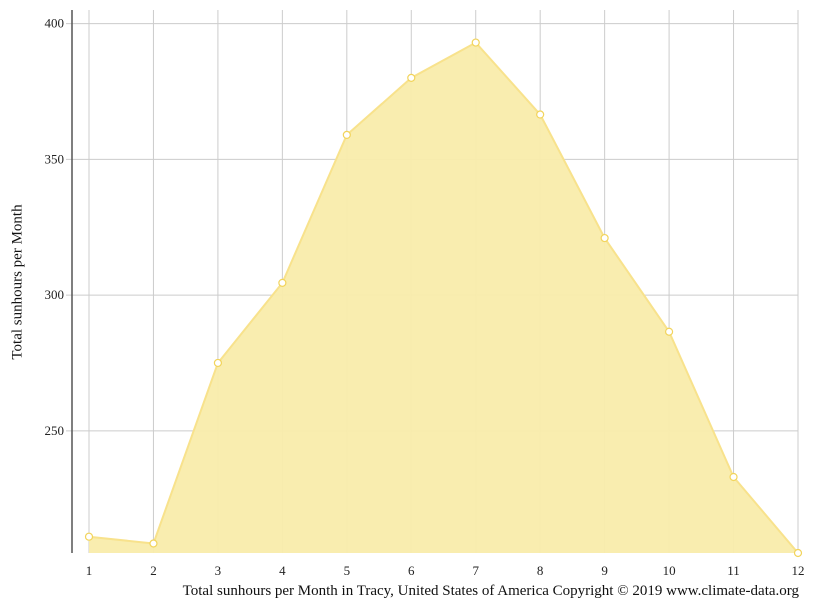  I want to click on x-tick-label: 6, so click(411, 570).